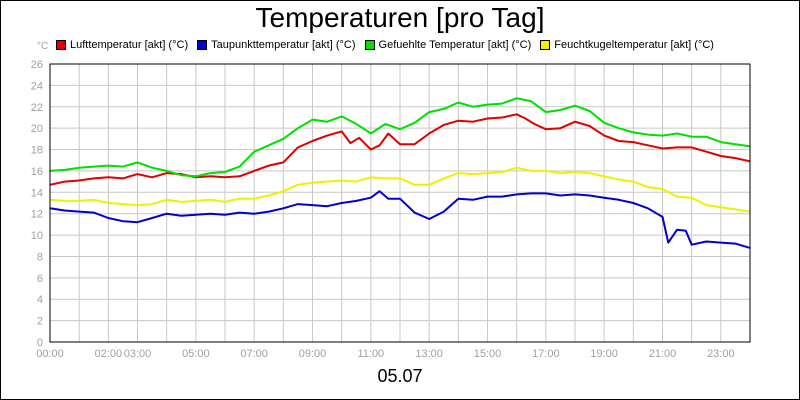 The width and height of the screenshot is (800, 400). Describe the element at coordinates (663, 354) in the screenshot. I see `x-tick-label: 21:00` at that location.